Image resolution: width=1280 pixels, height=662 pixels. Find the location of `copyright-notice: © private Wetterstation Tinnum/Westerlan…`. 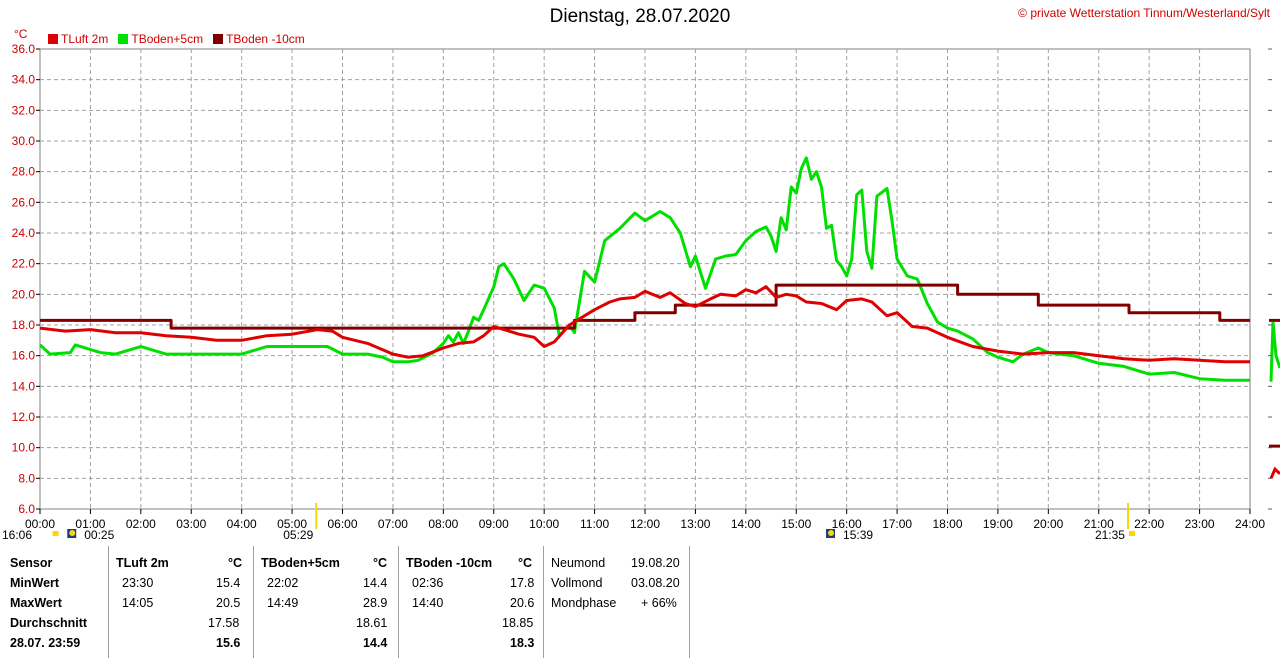

copyright-notice: © private Wetterstation Tinnum/Westerlan… is located at coordinates (1144, 13).